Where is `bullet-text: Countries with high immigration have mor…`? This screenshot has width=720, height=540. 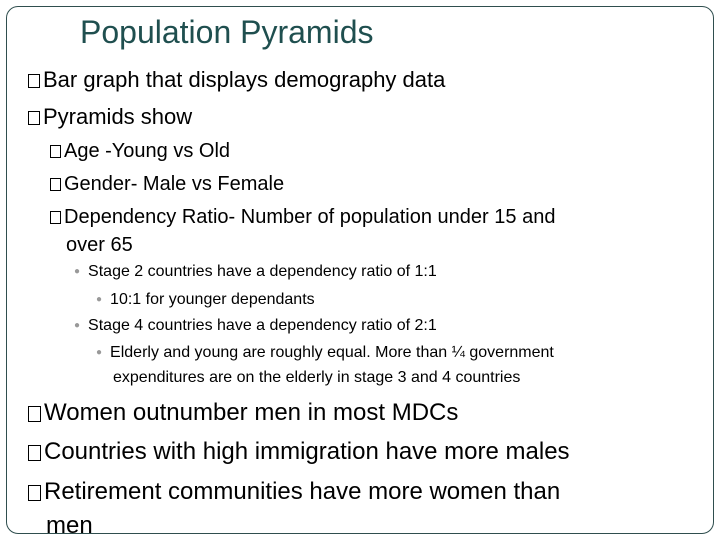 bullet-text: Countries with high immigration have mor… is located at coordinates (307, 451).